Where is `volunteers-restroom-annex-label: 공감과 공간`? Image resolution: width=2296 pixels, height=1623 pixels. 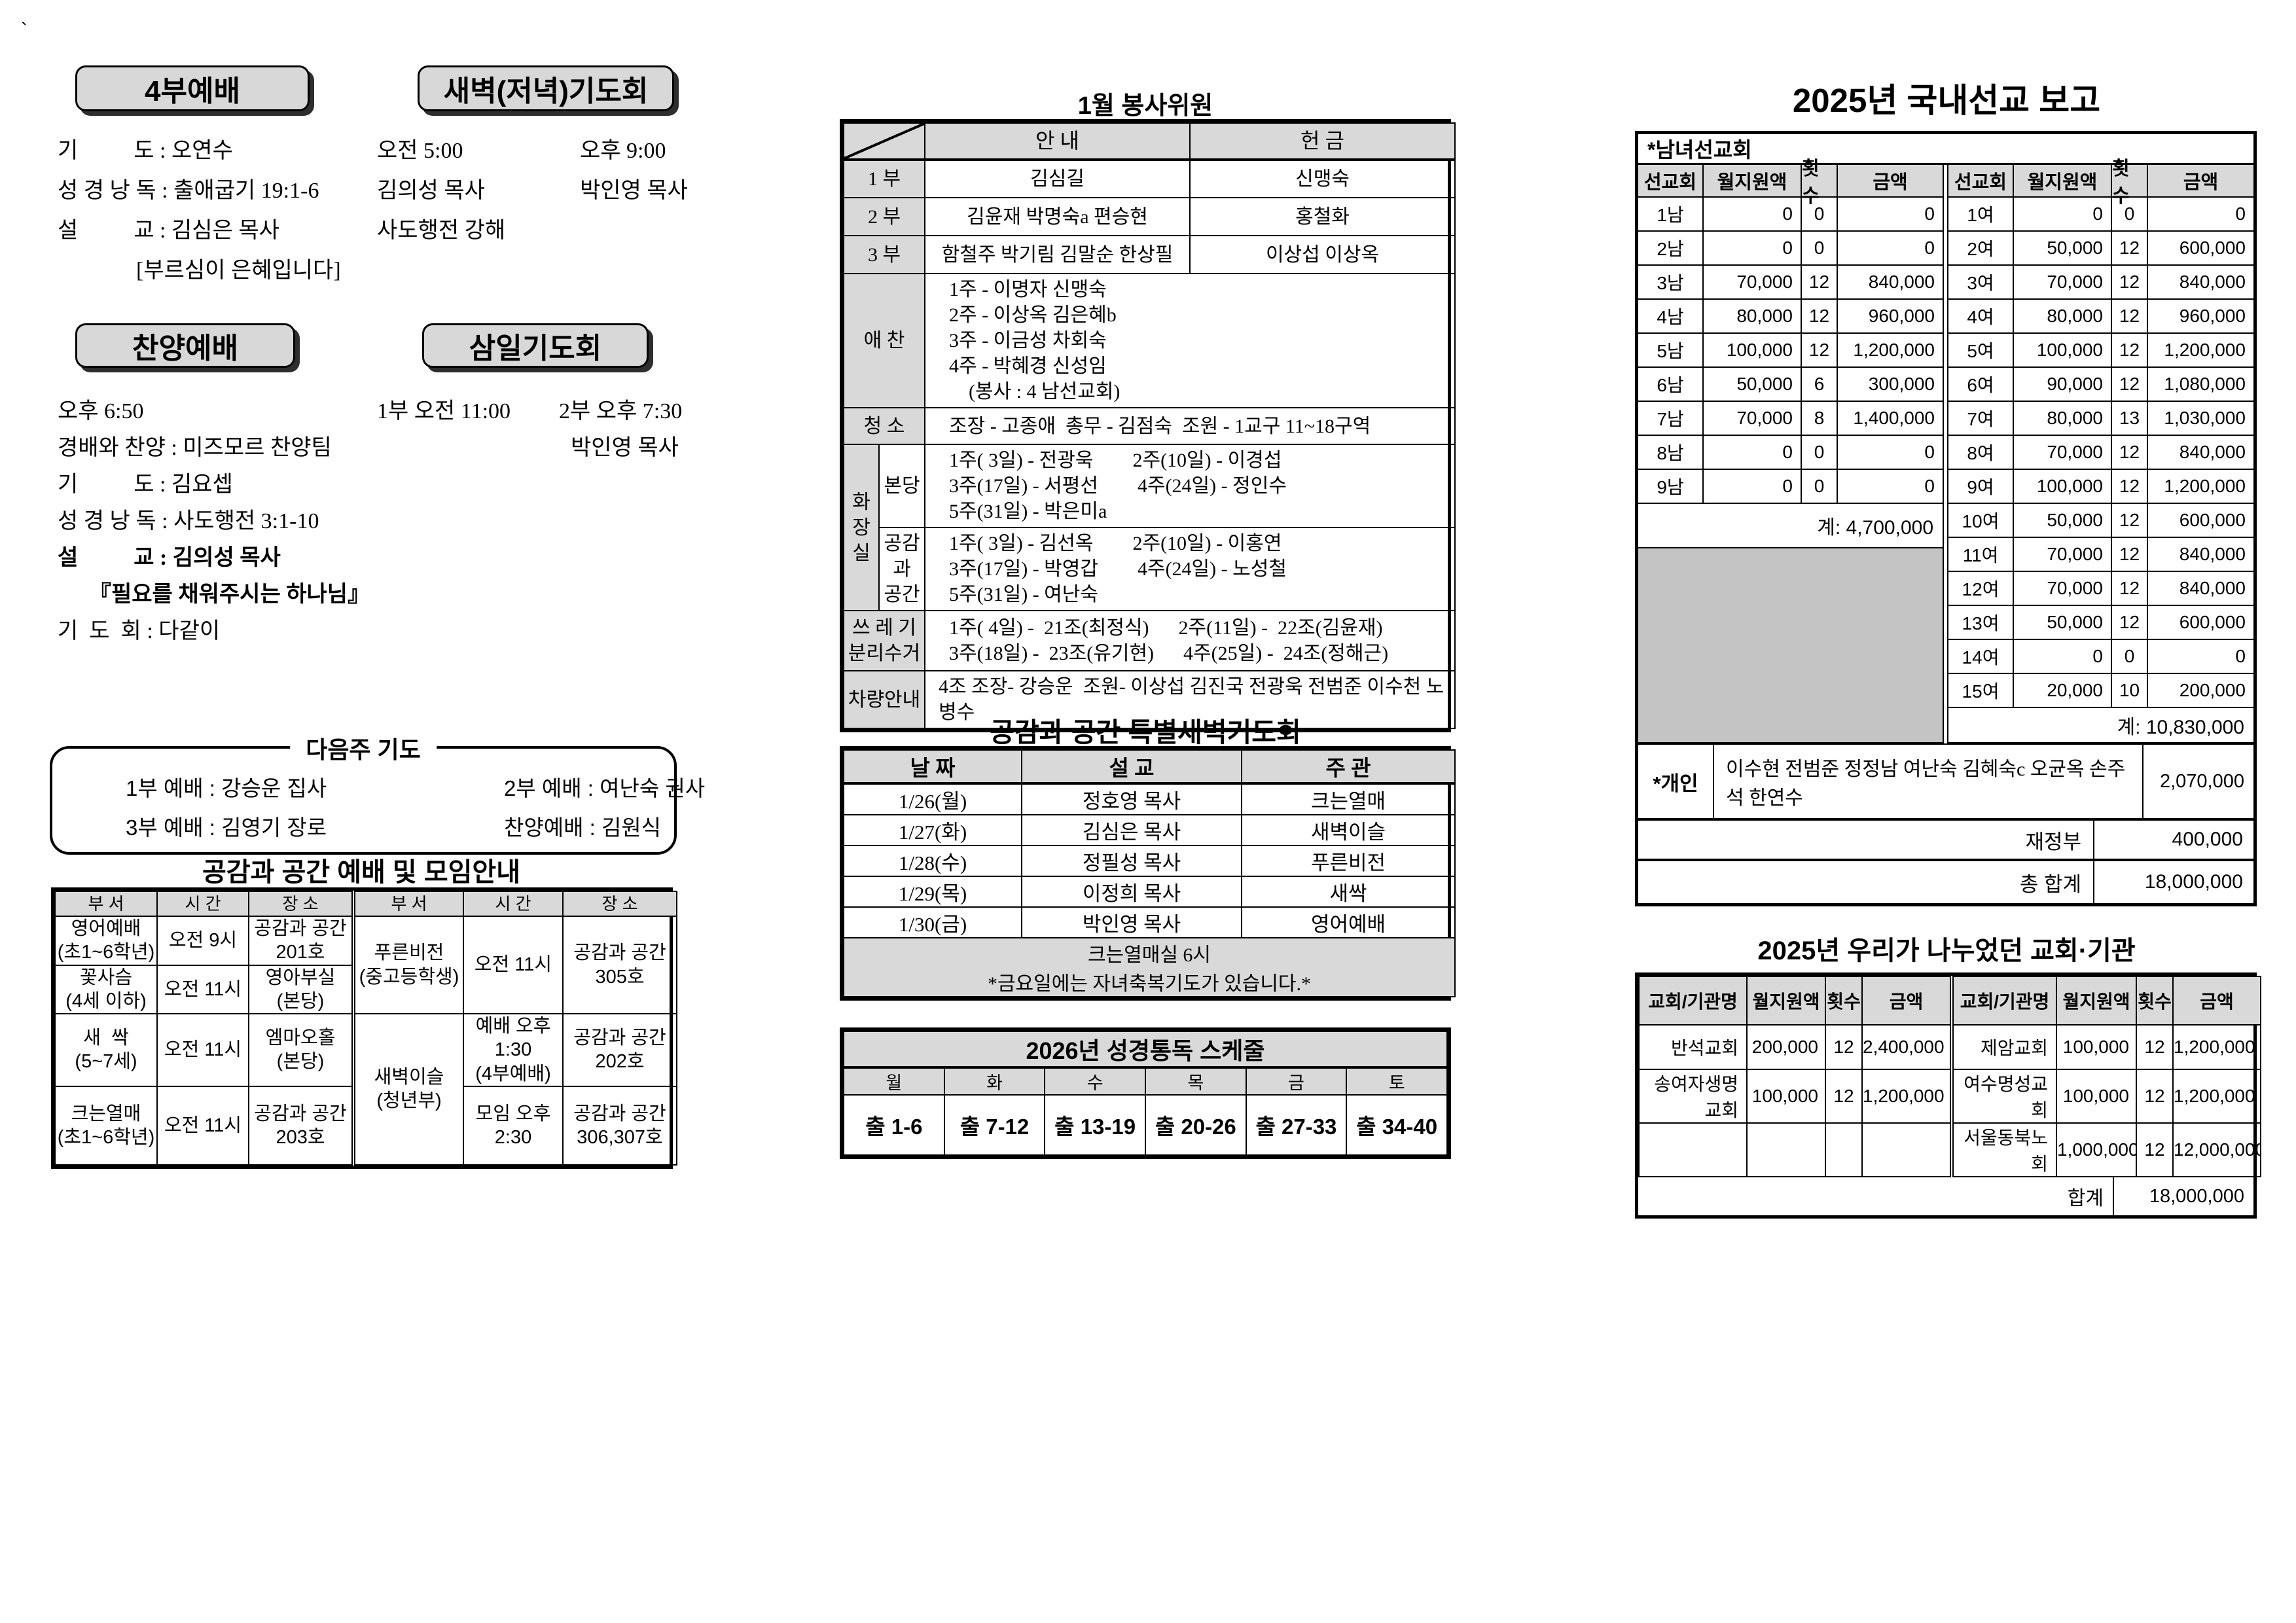 volunteers-restroom-annex-label: 공감과 공간 is located at coordinates (901, 569).